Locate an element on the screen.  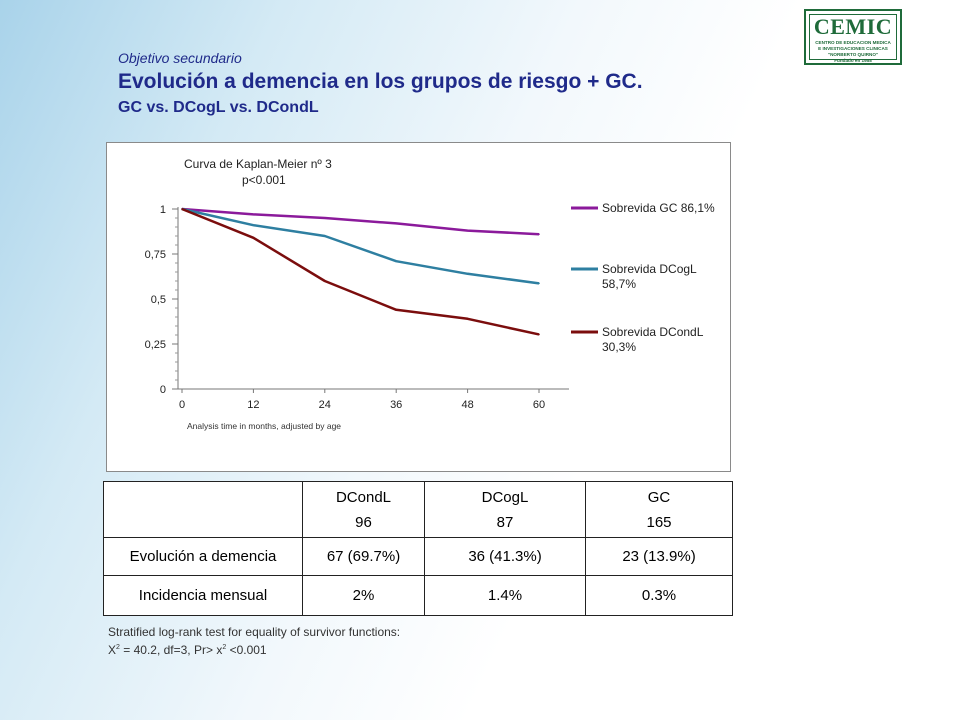
chart-series-lines is located at coordinates (360, 271).